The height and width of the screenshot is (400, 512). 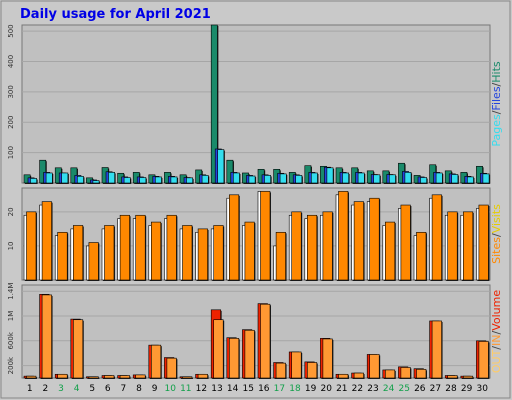 I want to click on y-tick-label: 100, so click(x=11, y=152).